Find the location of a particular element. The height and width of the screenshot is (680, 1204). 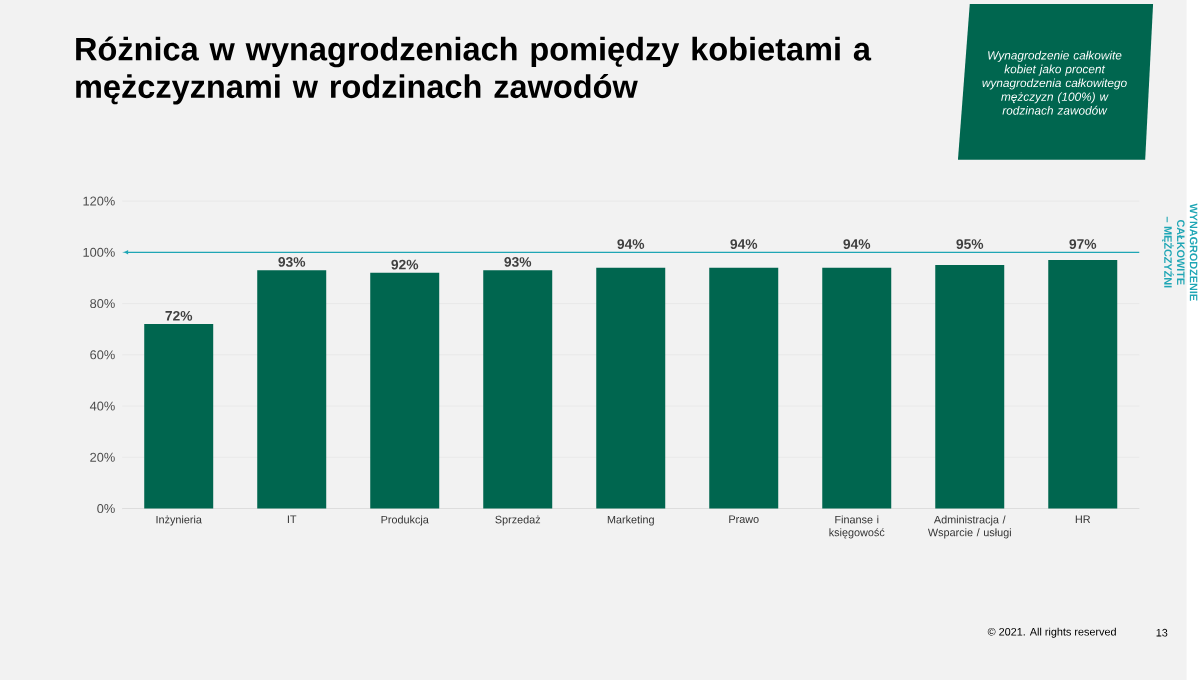

chart-title: Różnica w wynagrodzeniach pomiędzy kobietami a mężczyznami w rodzinach zawodów is located at coordinates (474, 70).